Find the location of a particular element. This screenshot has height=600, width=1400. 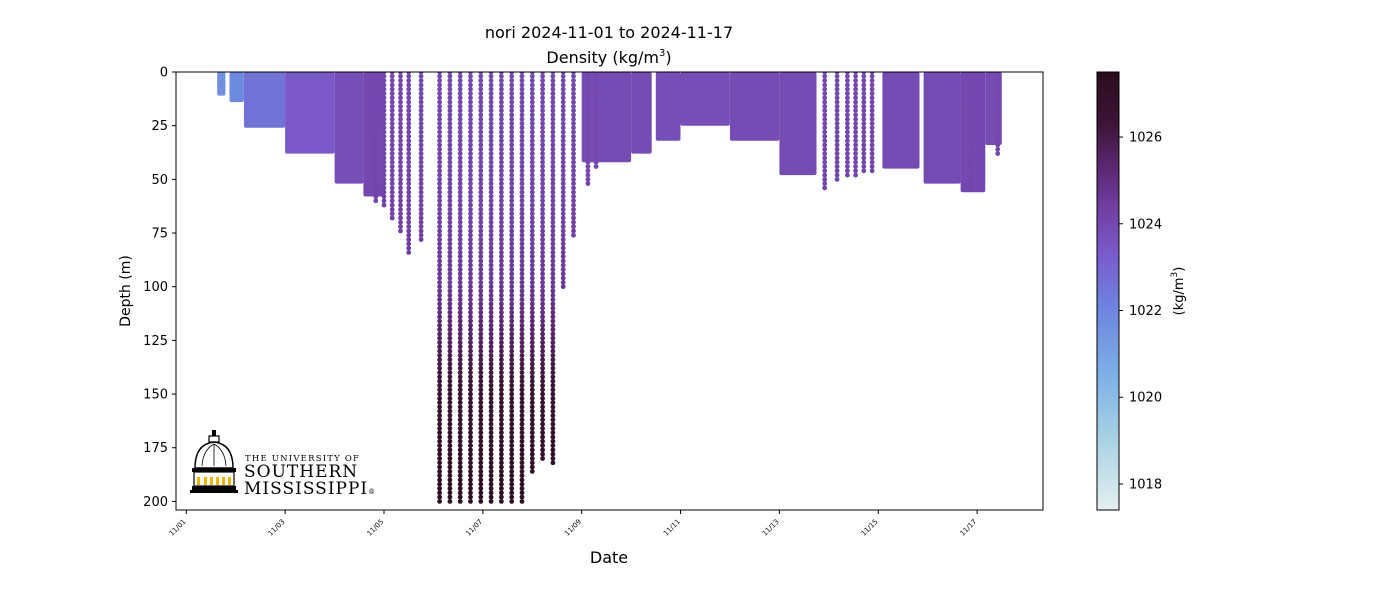

x-tick-label: 11/07 is located at coordinates (474, 528).